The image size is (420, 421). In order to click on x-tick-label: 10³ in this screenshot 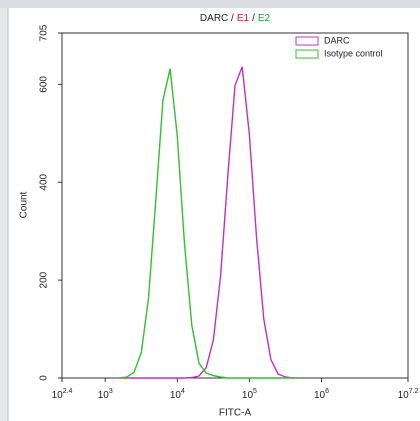, I will do `click(105, 394)`.